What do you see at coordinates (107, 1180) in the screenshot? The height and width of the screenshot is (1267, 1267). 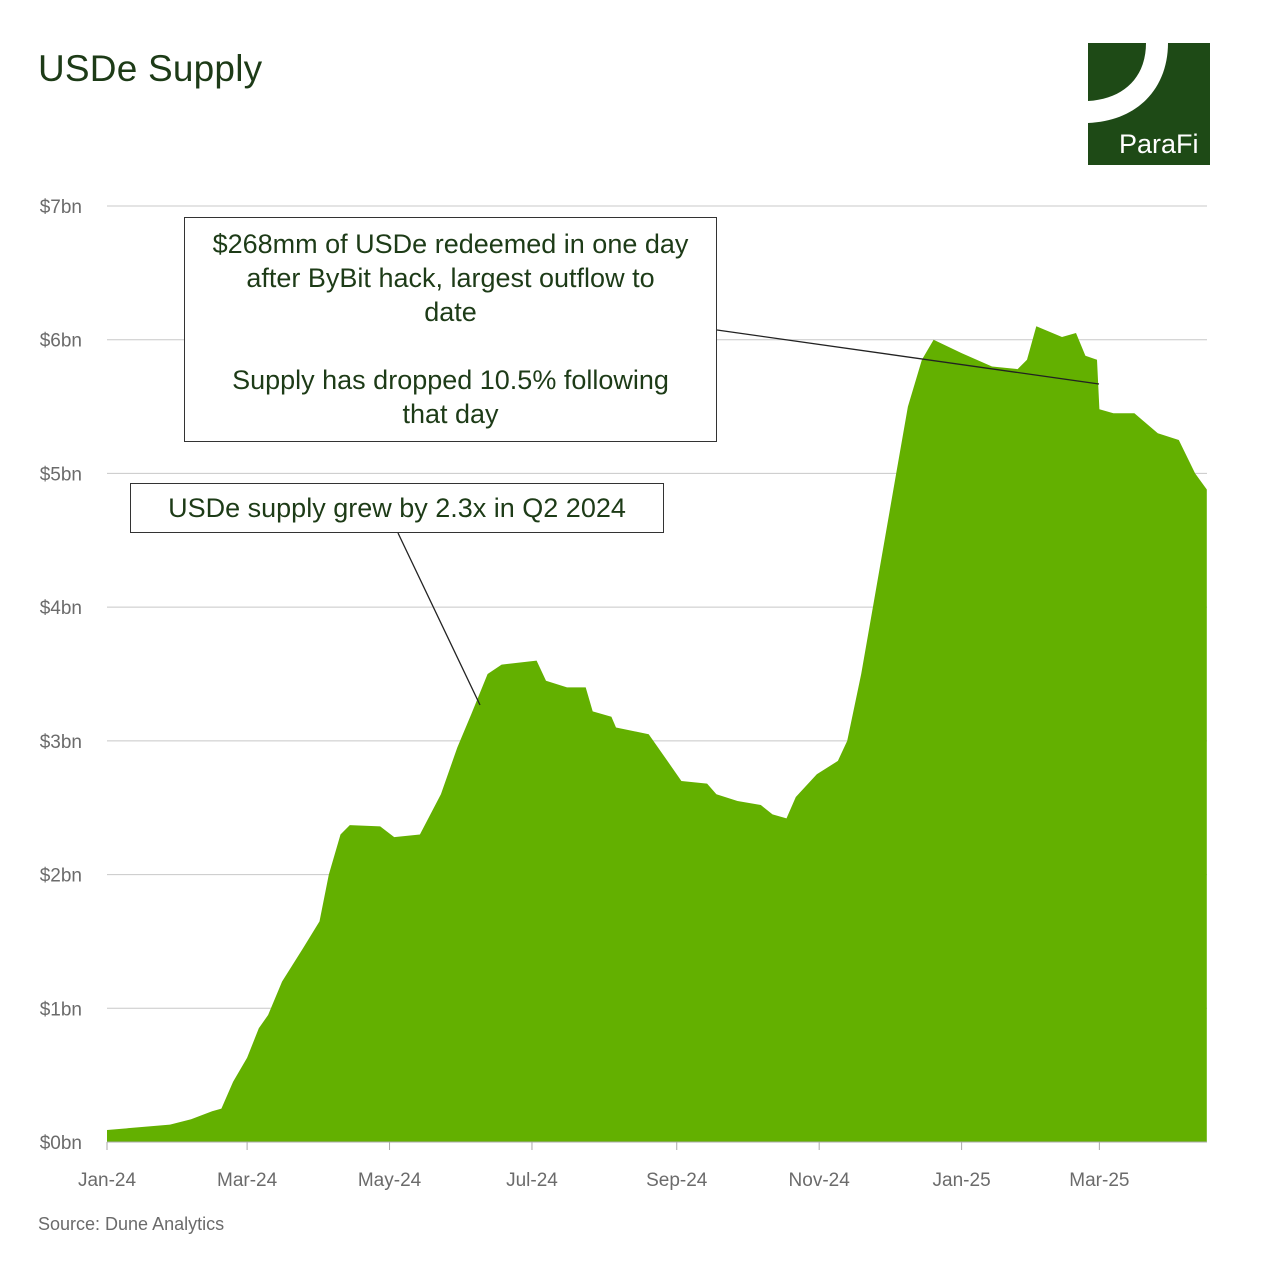 I see `x-tick-label: Jan-24` at bounding box center [107, 1180].